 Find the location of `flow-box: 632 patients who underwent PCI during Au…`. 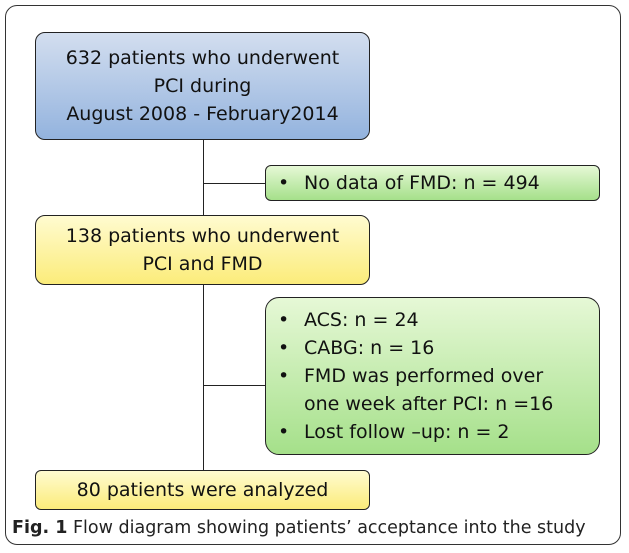

flow-box: 632 patients who underwent PCI during Au… is located at coordinates (202, 86).